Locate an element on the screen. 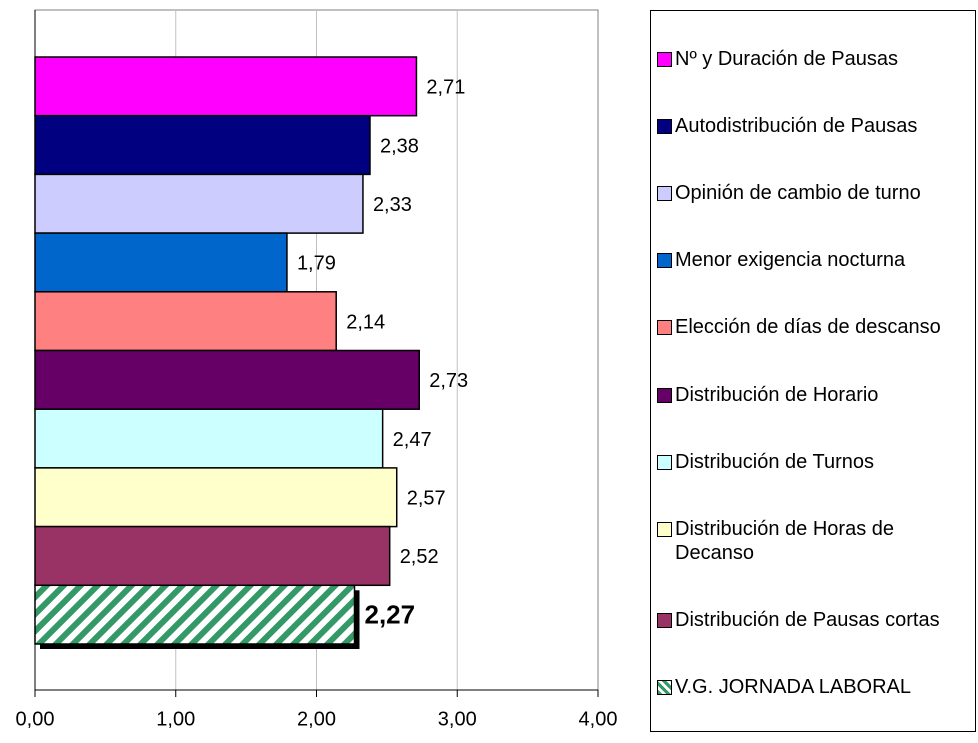 Image resolution: width=978 pixels, height=743 pixels. legend-item: Distribución de Turnos is located at coordinates (816, 462).